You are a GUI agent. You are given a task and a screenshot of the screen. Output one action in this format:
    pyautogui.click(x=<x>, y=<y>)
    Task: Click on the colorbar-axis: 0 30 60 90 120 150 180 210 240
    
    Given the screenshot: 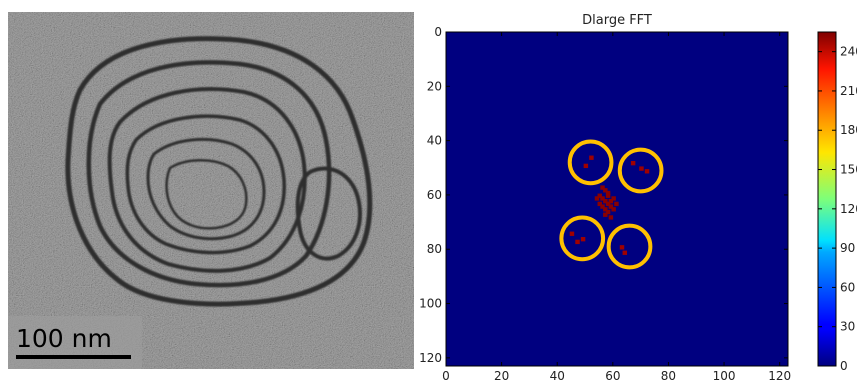 What is the action you would take?
    pyautogui.click(x=837, y=209)
    